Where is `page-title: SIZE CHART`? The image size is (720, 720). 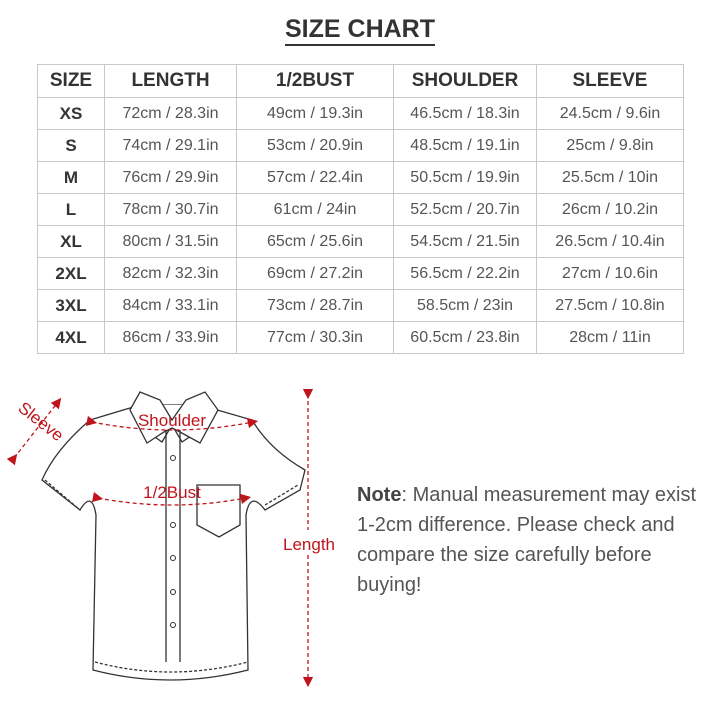 page-title: SIZE CHART is located at coordinates (360, 30).